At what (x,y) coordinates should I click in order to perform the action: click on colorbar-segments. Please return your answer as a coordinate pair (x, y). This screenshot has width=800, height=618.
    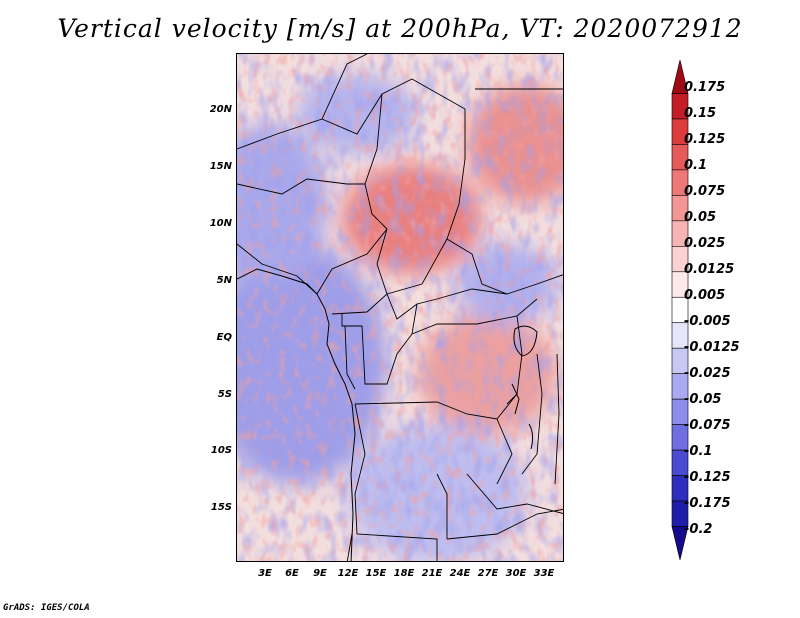
    Looking at the image, I should click on (680, 310).